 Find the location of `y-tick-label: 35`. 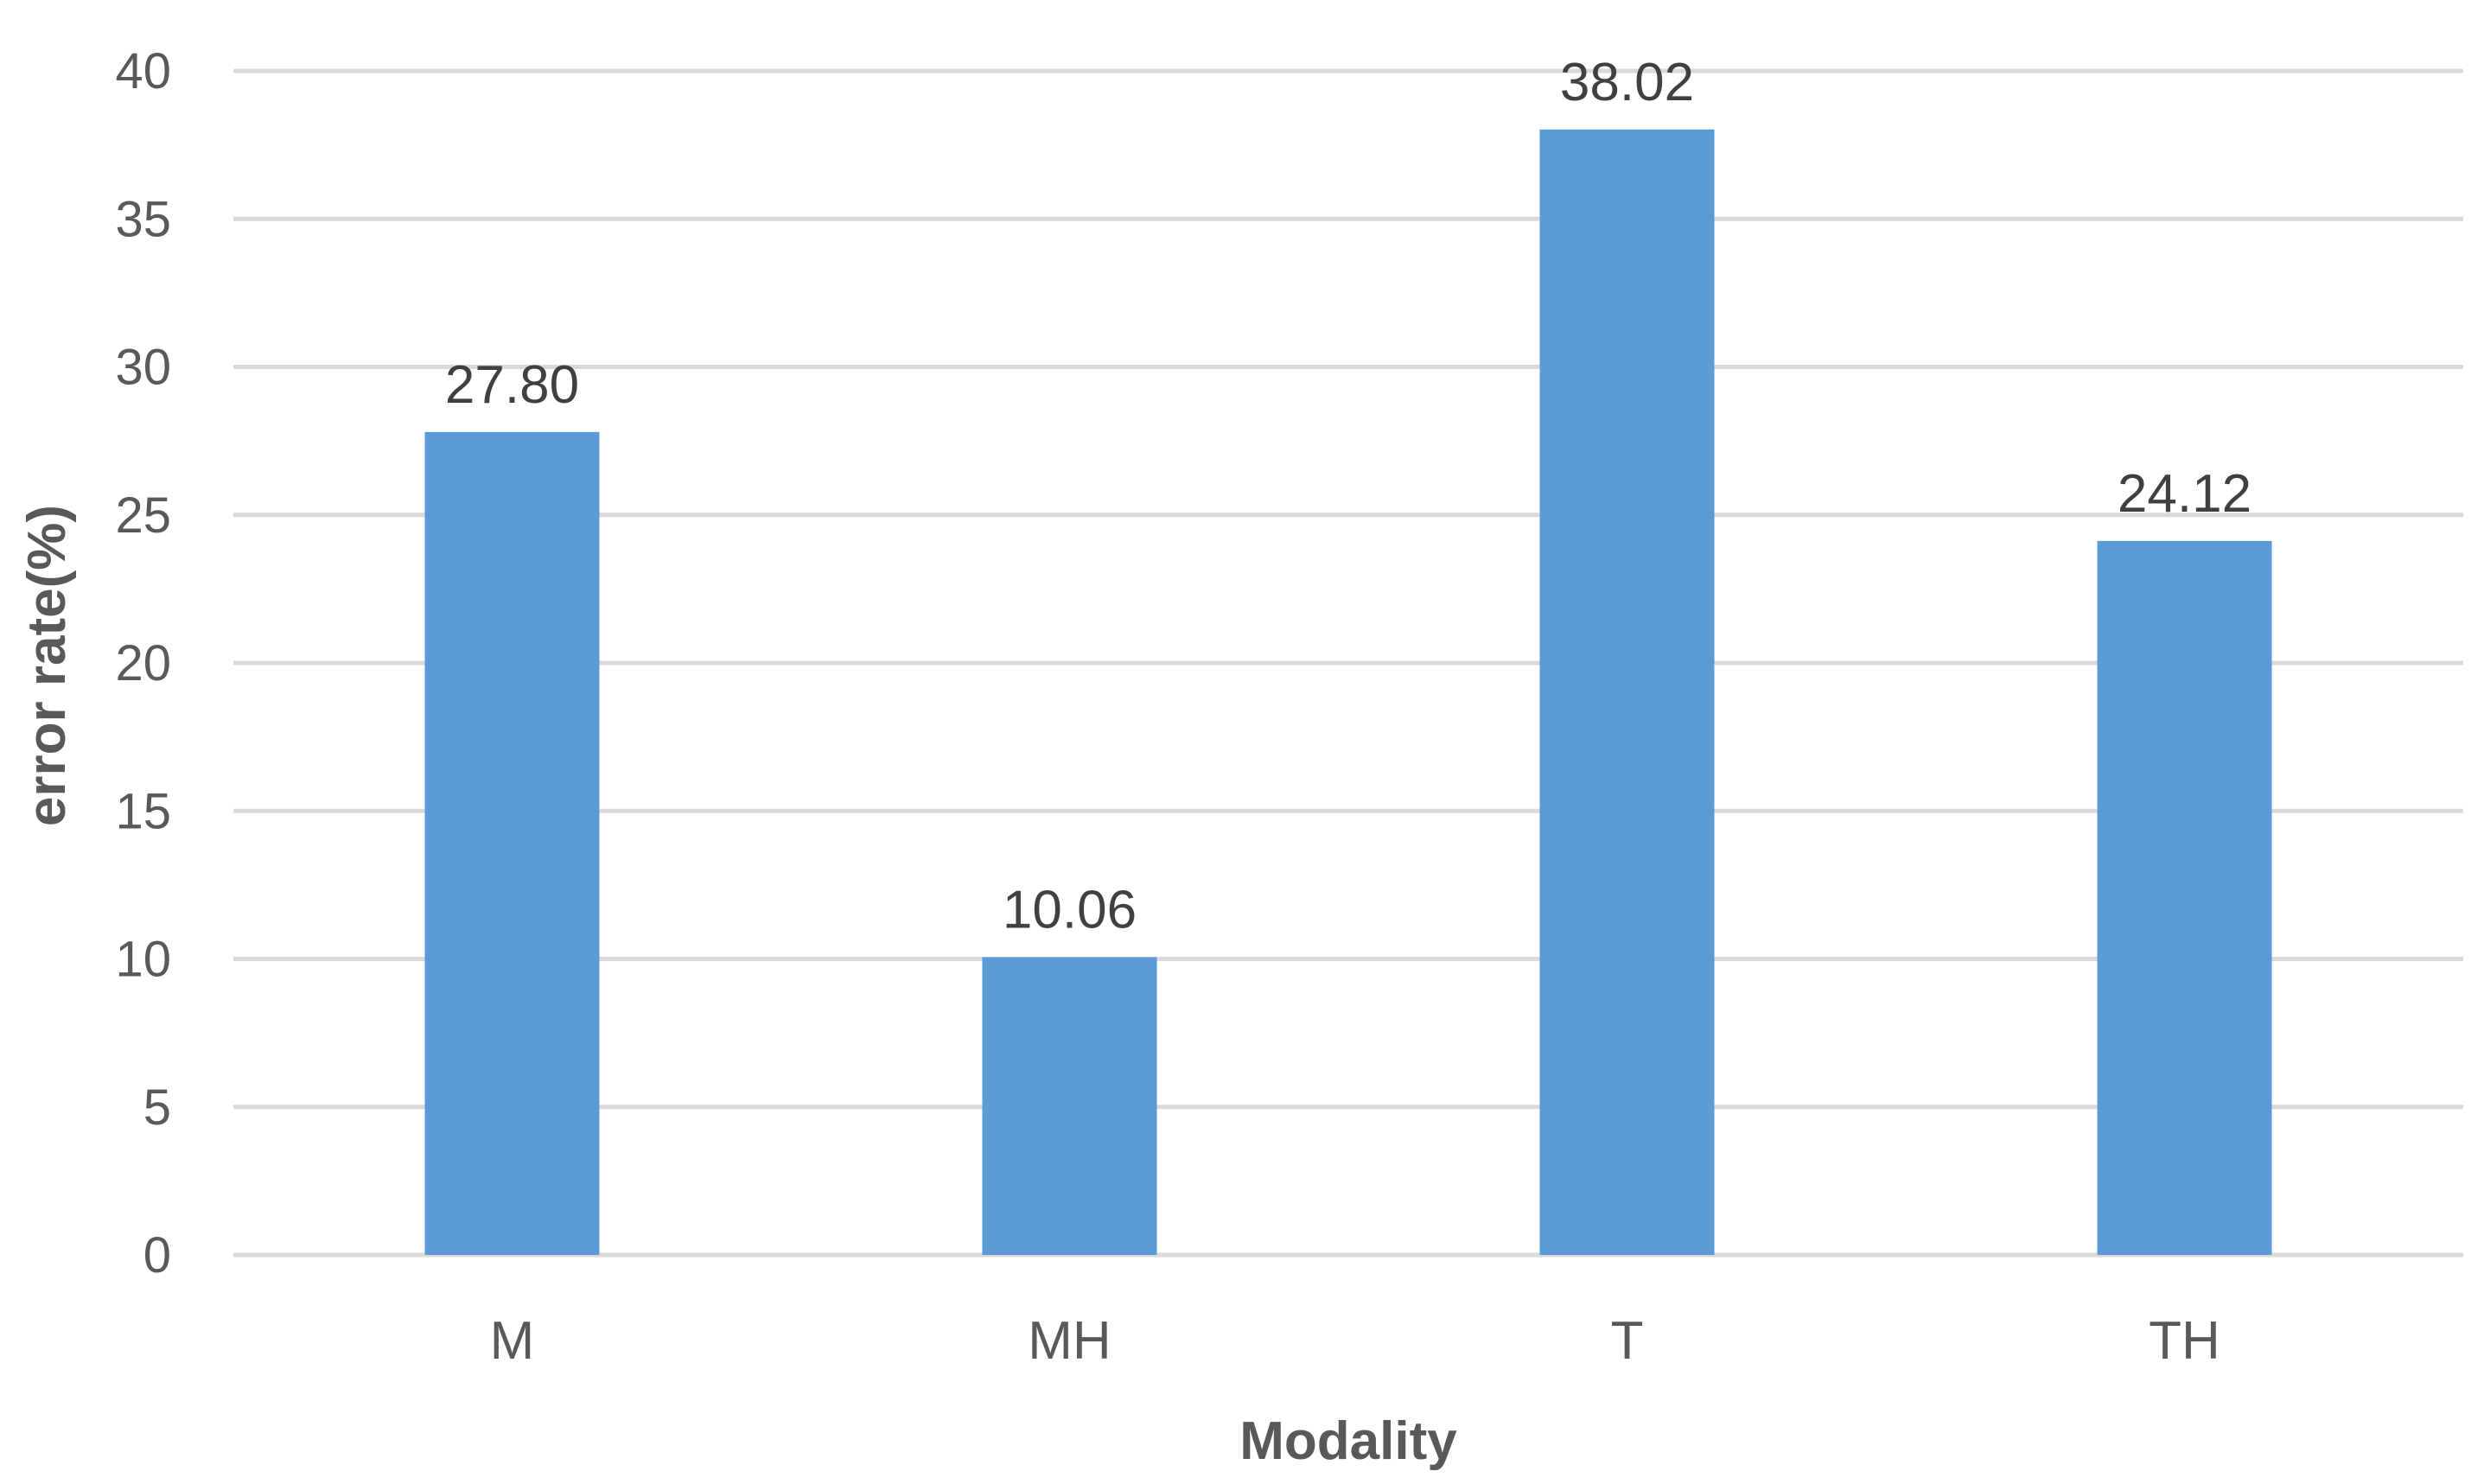

y-tick-label: 35 is located at coordinates (143, 219).